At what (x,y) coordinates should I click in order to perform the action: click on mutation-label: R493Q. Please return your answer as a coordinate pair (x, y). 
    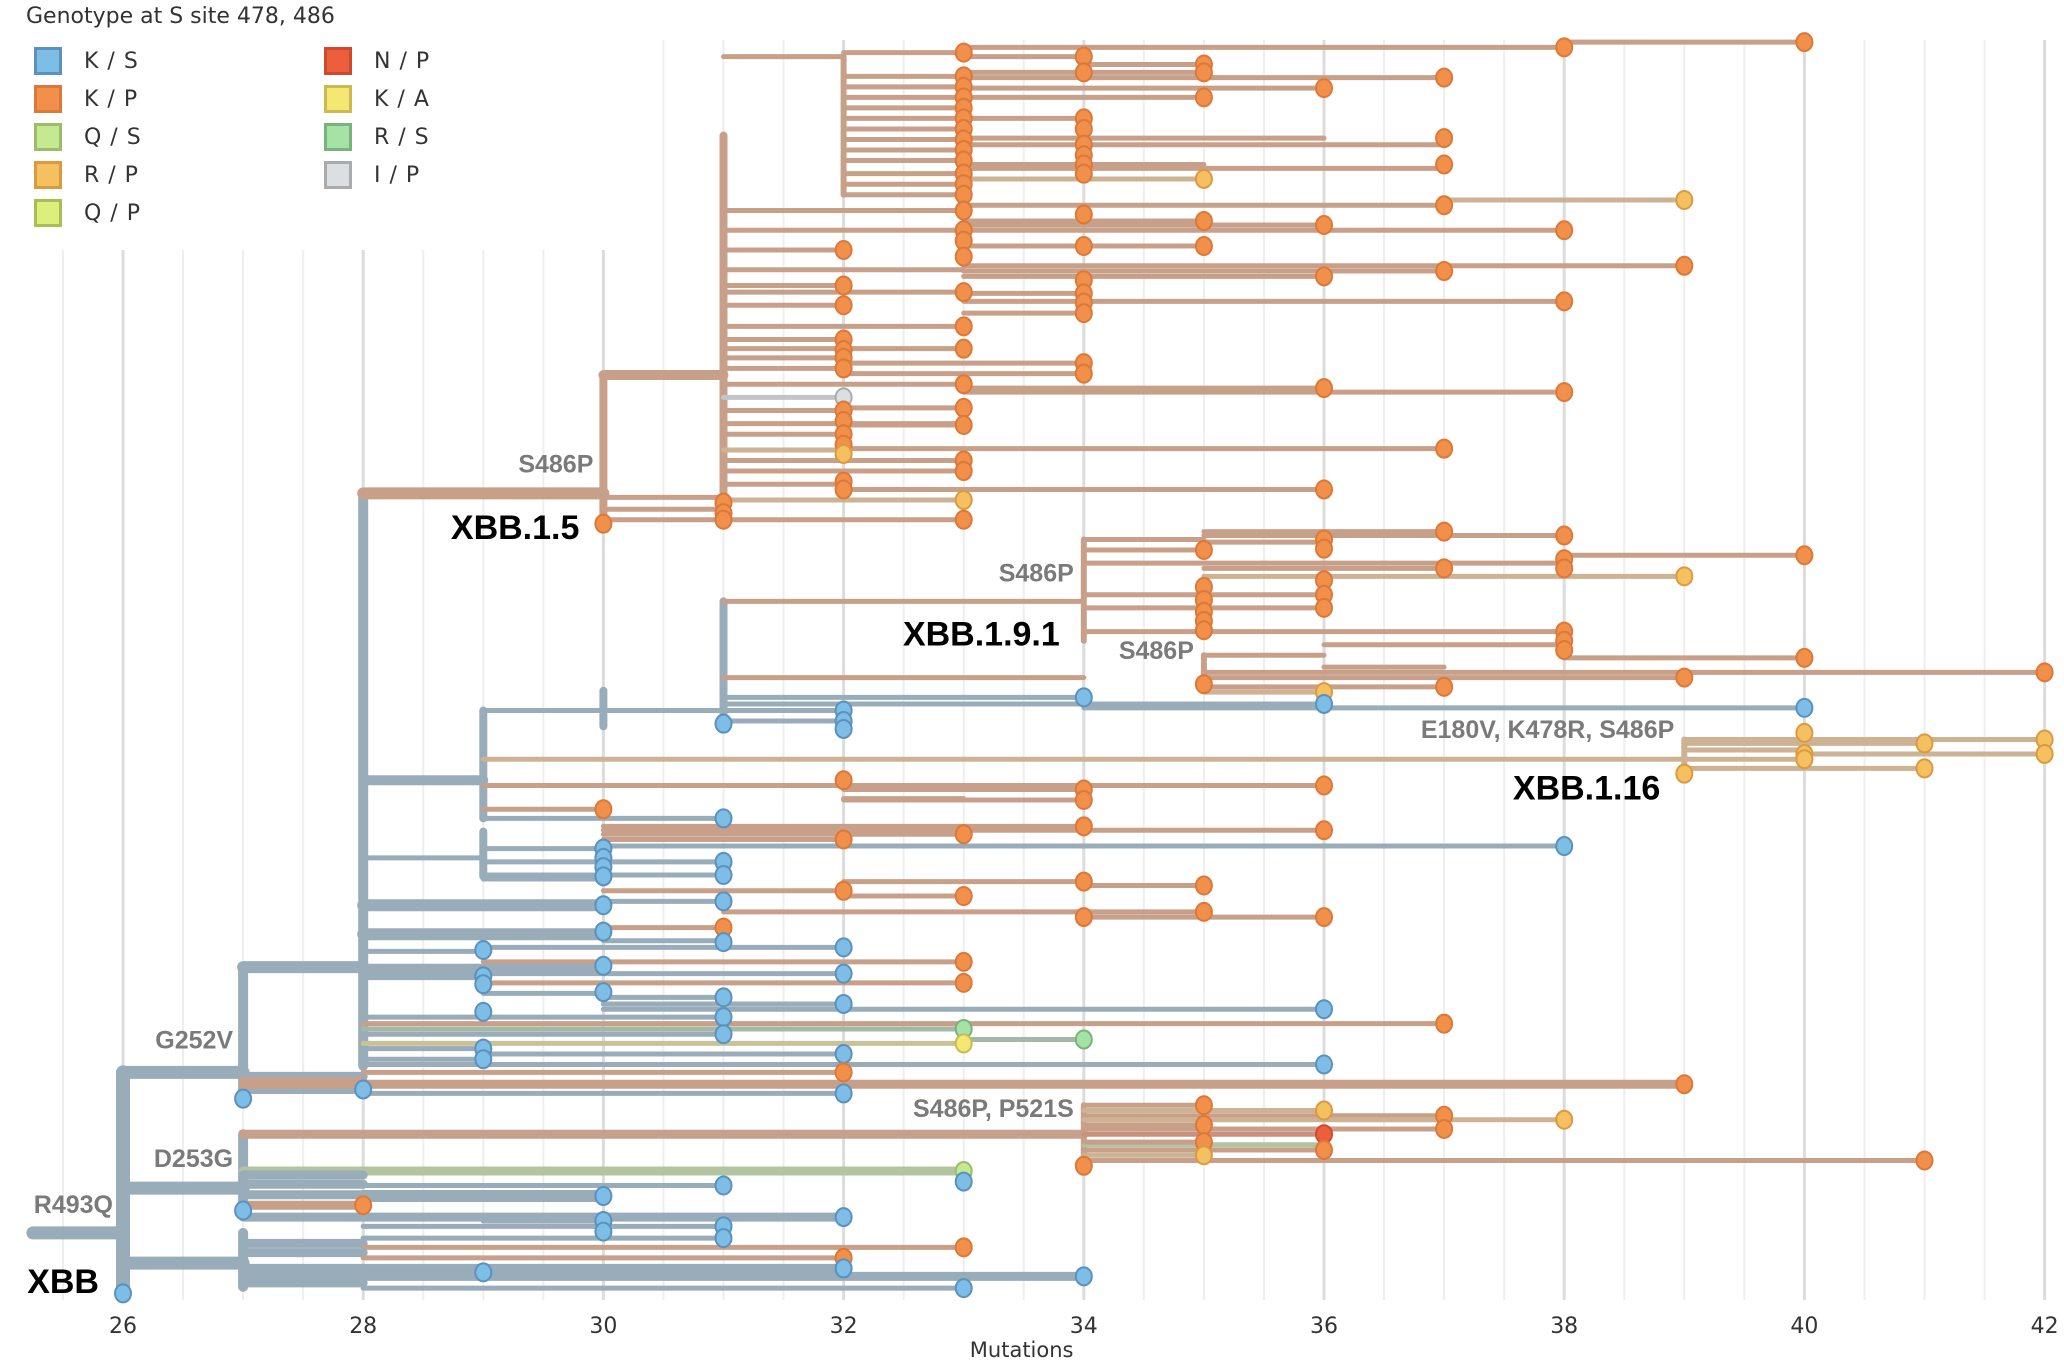
    Looking at the image, I should click on (73, 1205).